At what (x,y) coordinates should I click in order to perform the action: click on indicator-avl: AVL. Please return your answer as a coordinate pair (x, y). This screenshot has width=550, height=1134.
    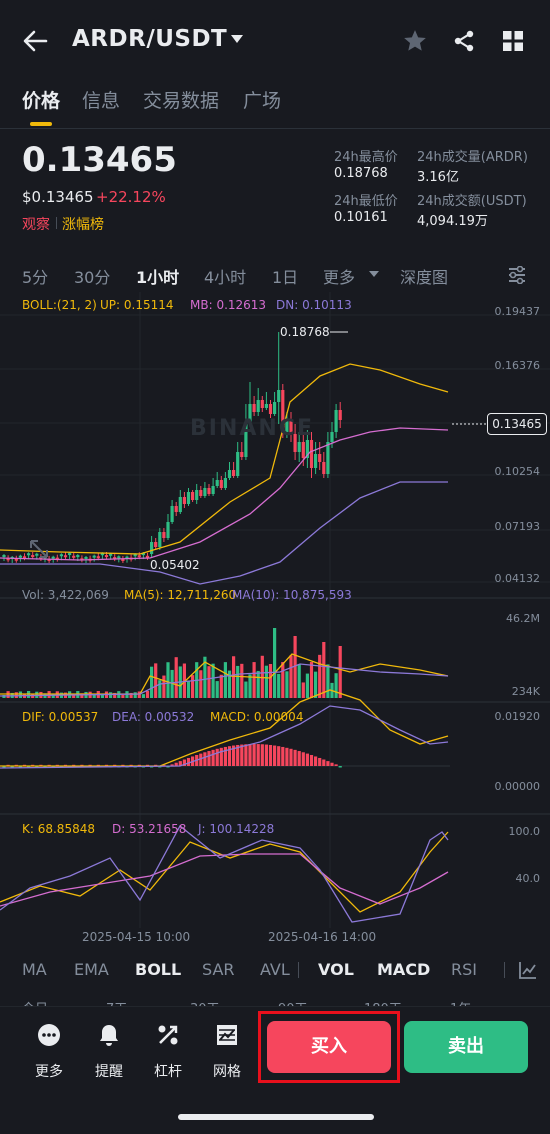
    Looking at the image, I should click on (275, 969).